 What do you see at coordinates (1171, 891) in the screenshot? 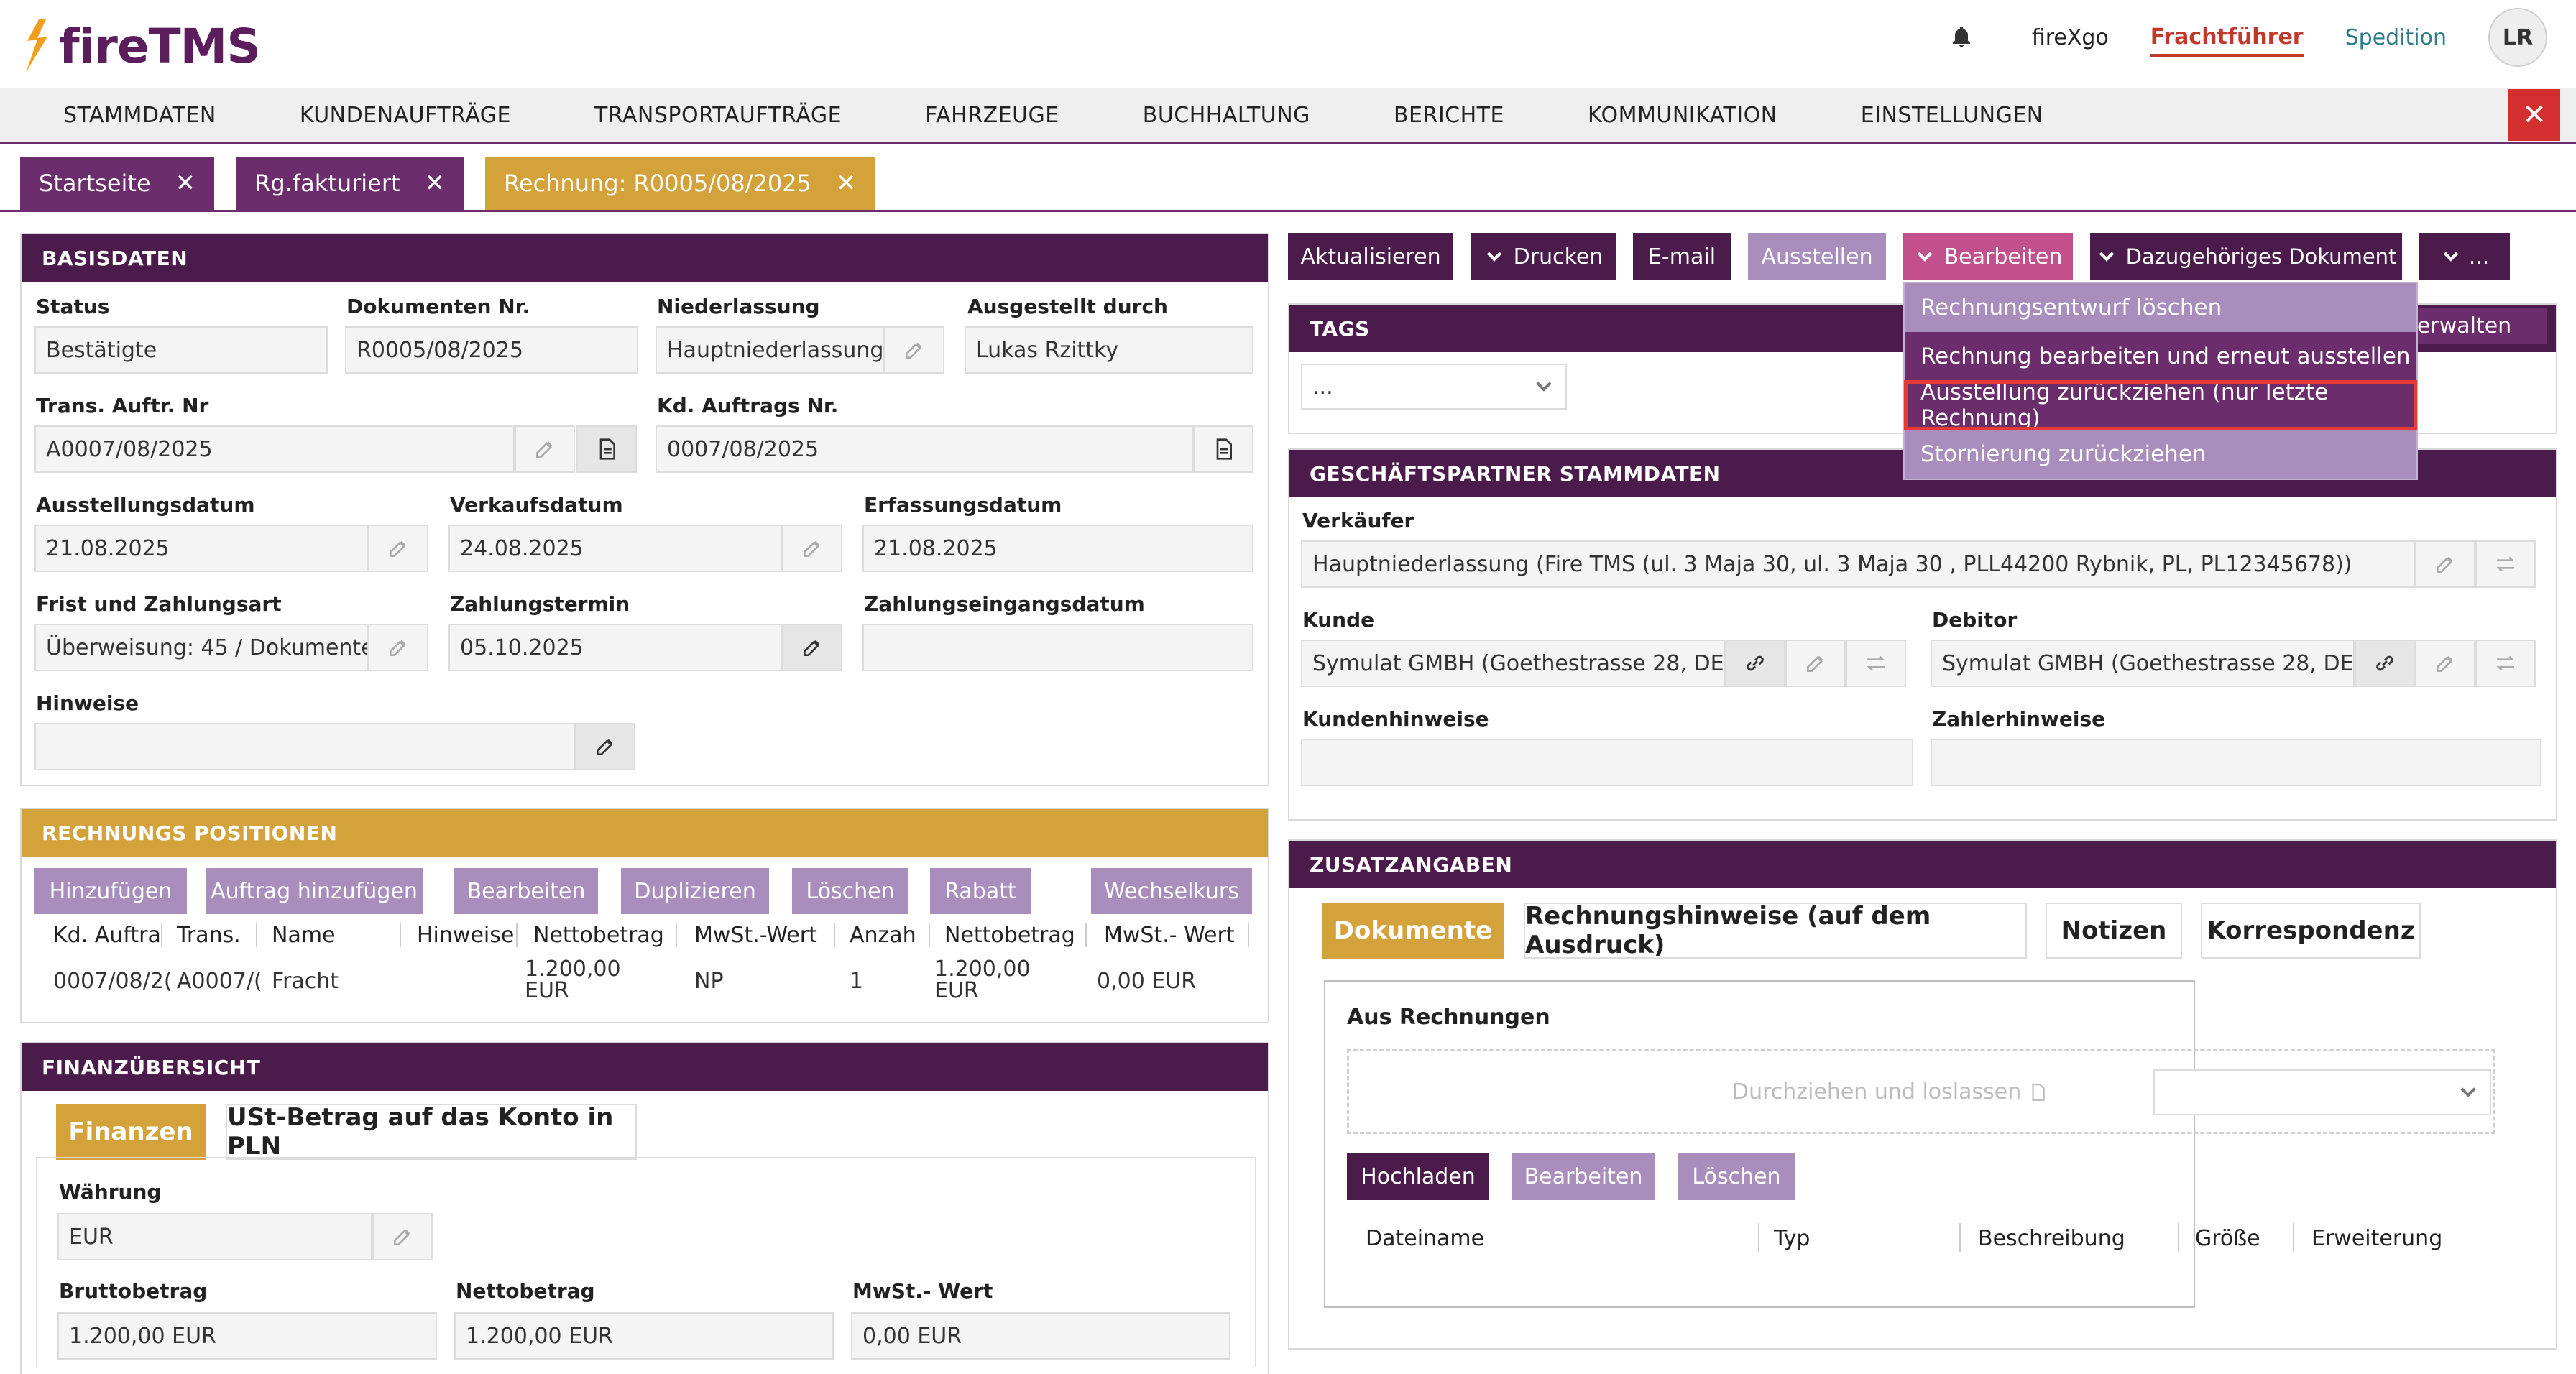
I see `wechselkurs-button: Wechselkurs` at bounding box center [1171, 891].